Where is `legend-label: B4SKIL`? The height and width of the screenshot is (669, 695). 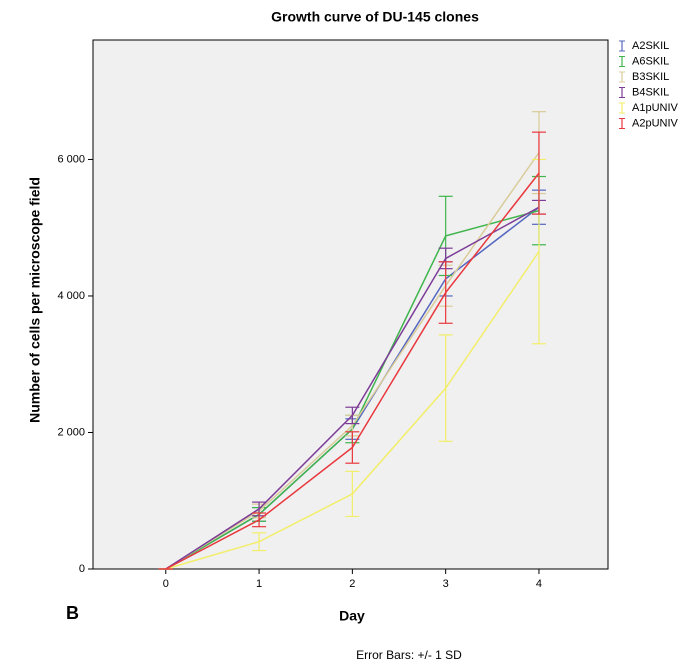 legend-label: B4SKIL is located at coordinates (650, 92).